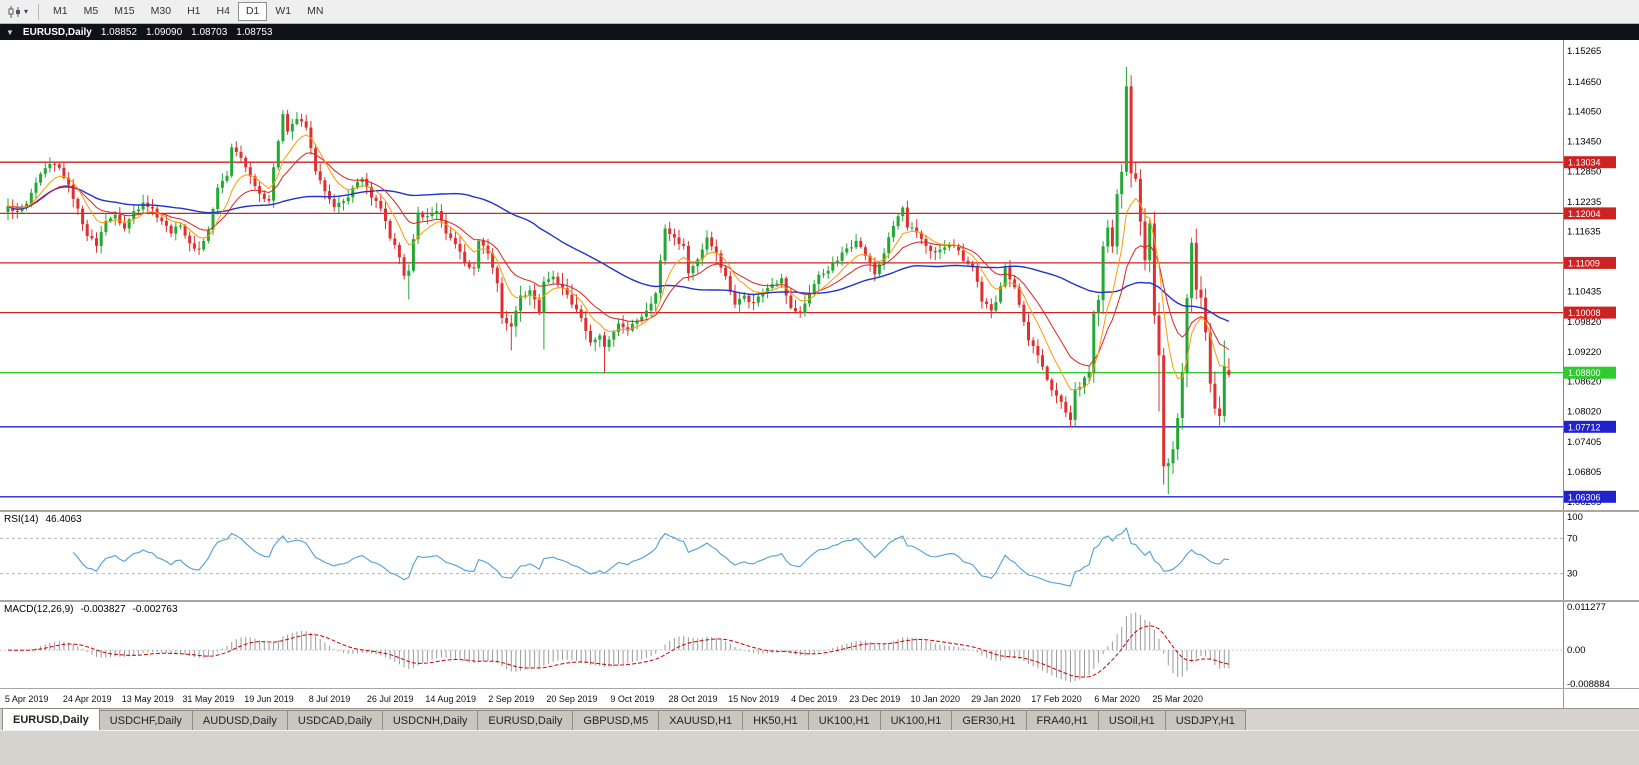 Image resolution: width=1639 pixels, height=765 pixels. I want to click on chart-tab-9: UK100,H1, so click(844, 720).